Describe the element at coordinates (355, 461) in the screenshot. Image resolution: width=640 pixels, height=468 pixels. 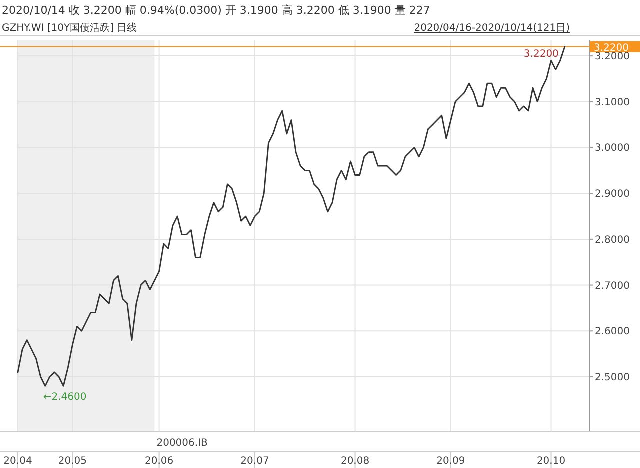
I see `x-tick-label: 20.08` at that location.